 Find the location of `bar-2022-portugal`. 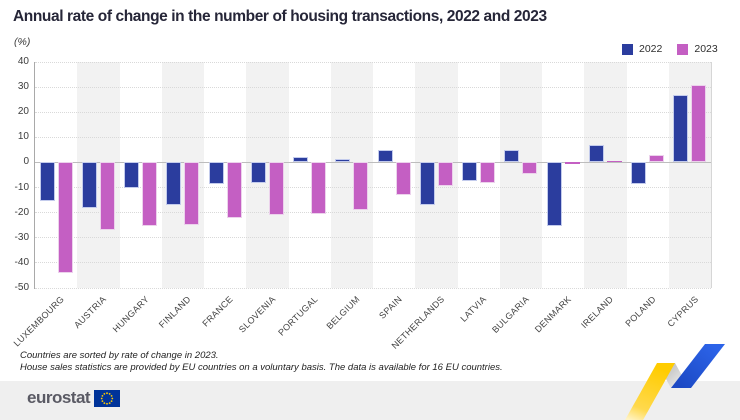

bar-2022-portugal is located at coordinates (301, 160).